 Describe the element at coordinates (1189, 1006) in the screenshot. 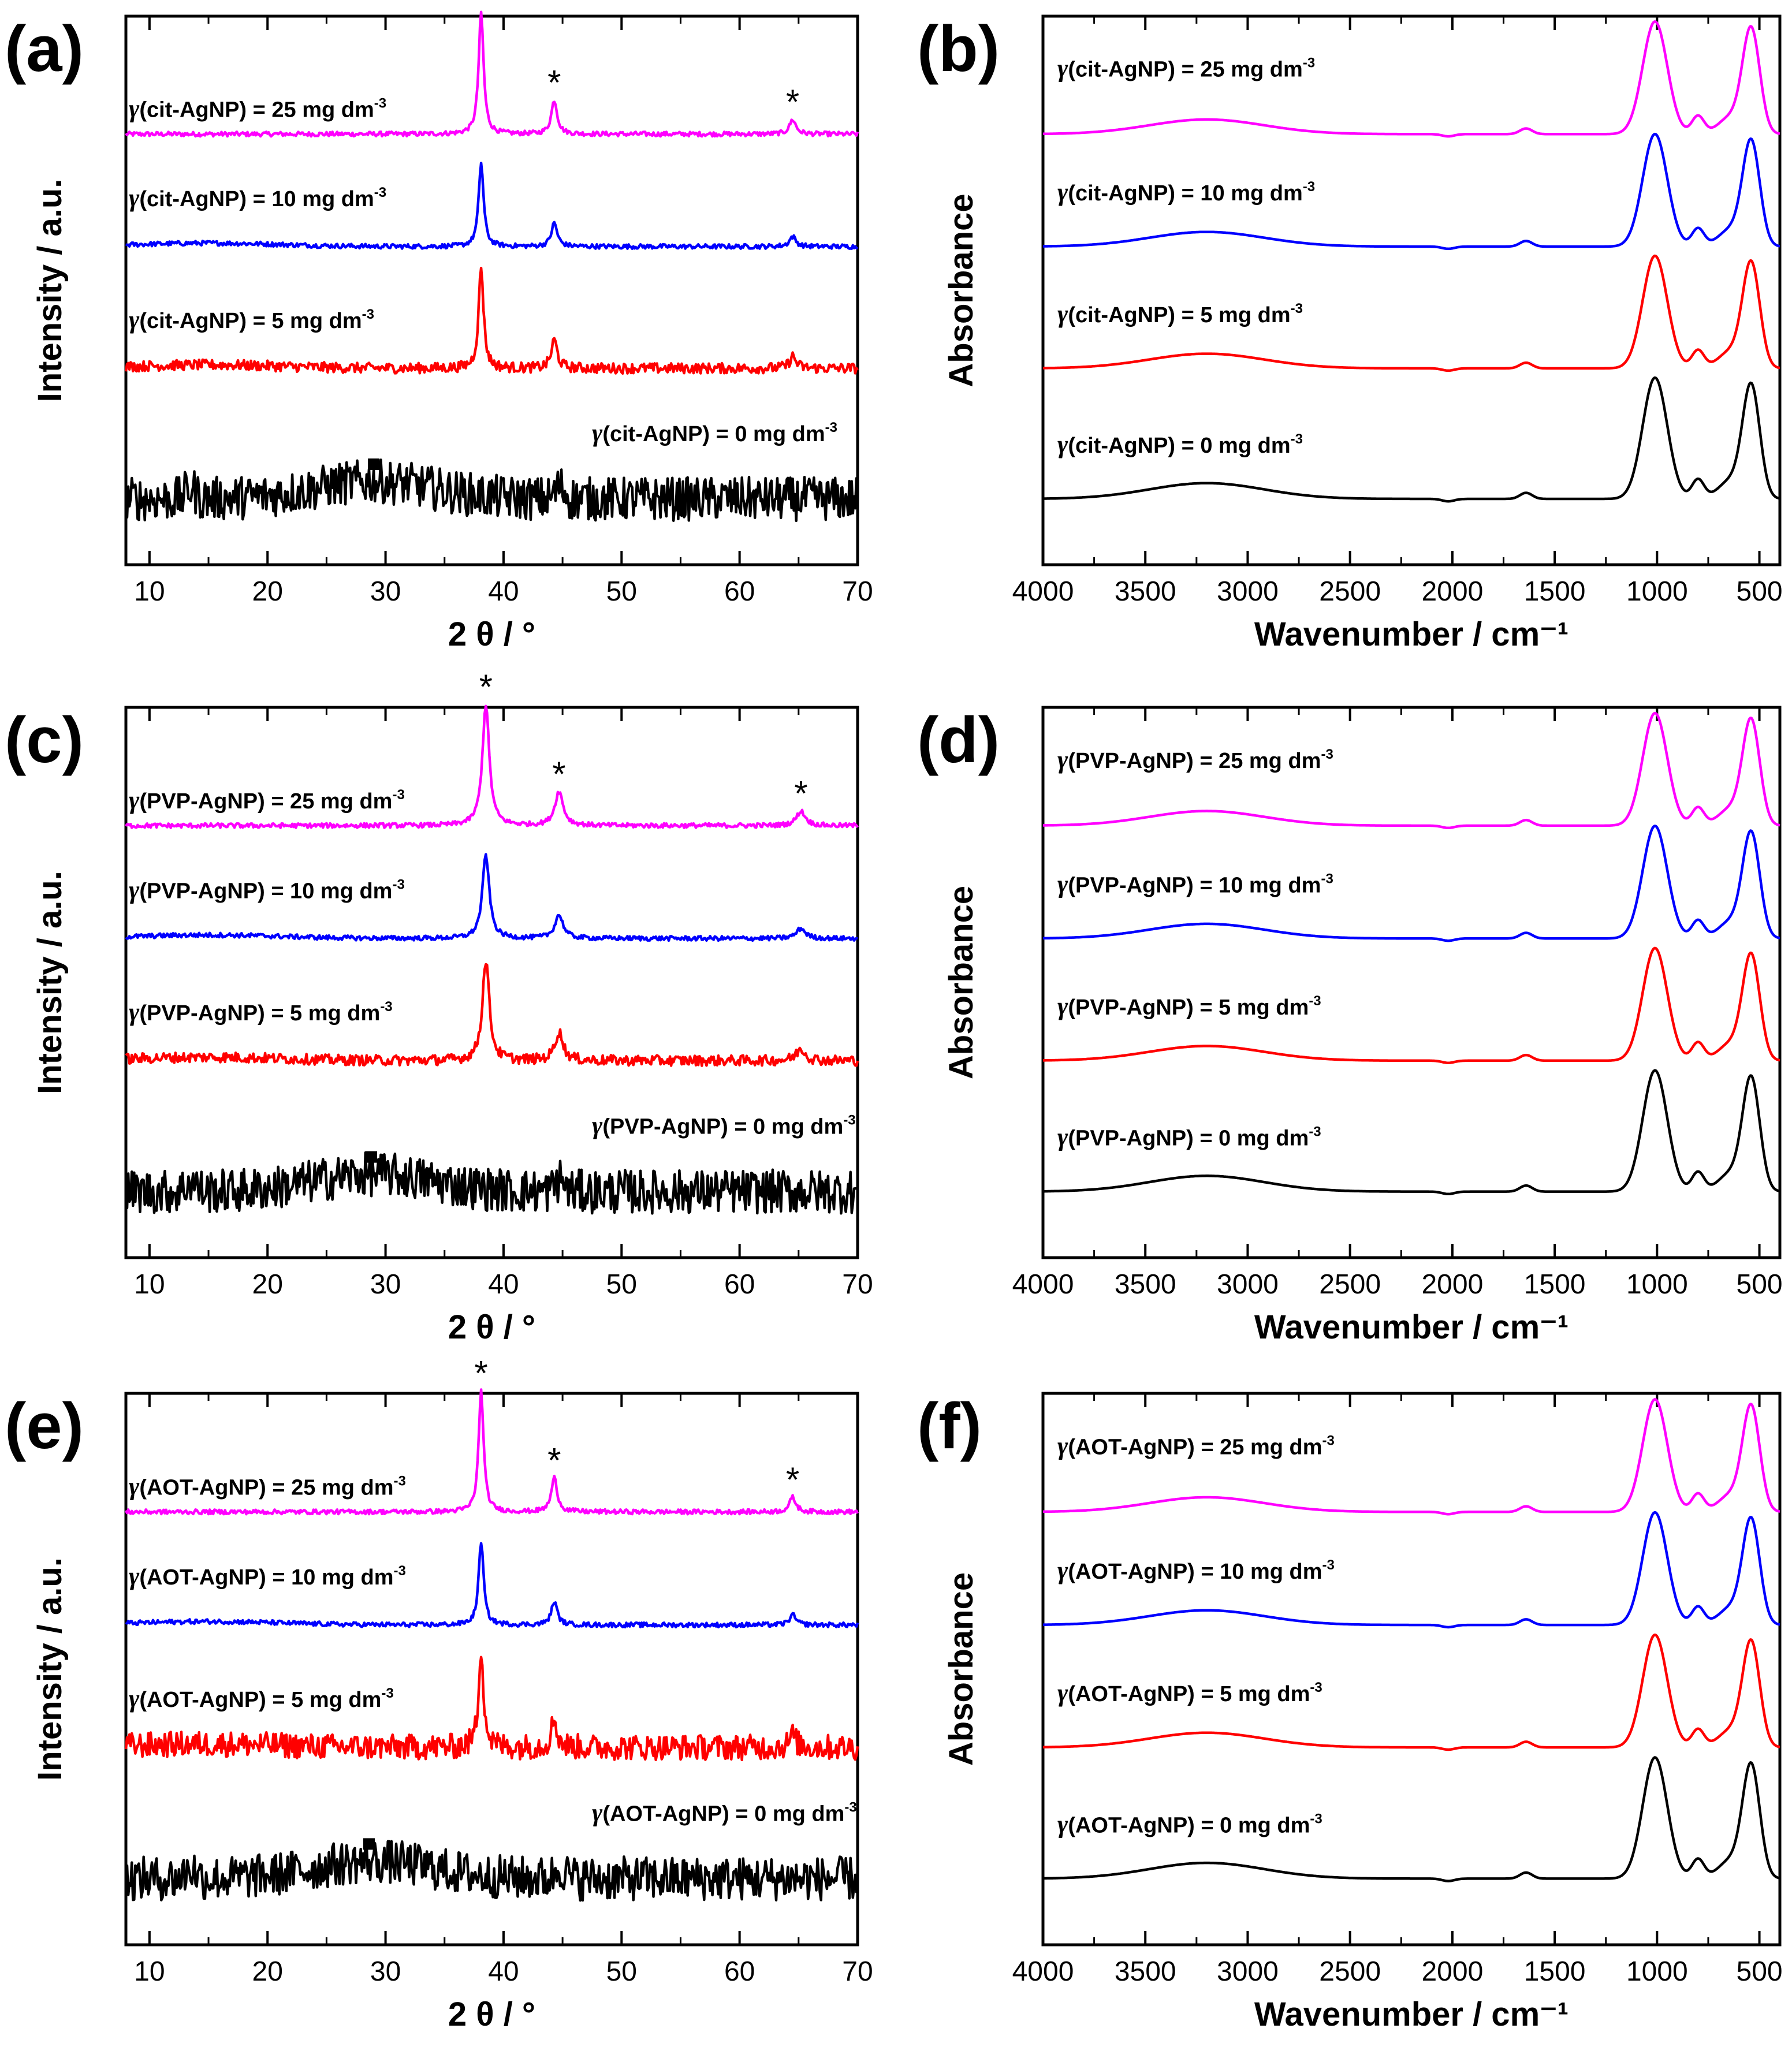

I see `series-label: γ(PVP-AgNP) = 5 mg dm-3` at that location.